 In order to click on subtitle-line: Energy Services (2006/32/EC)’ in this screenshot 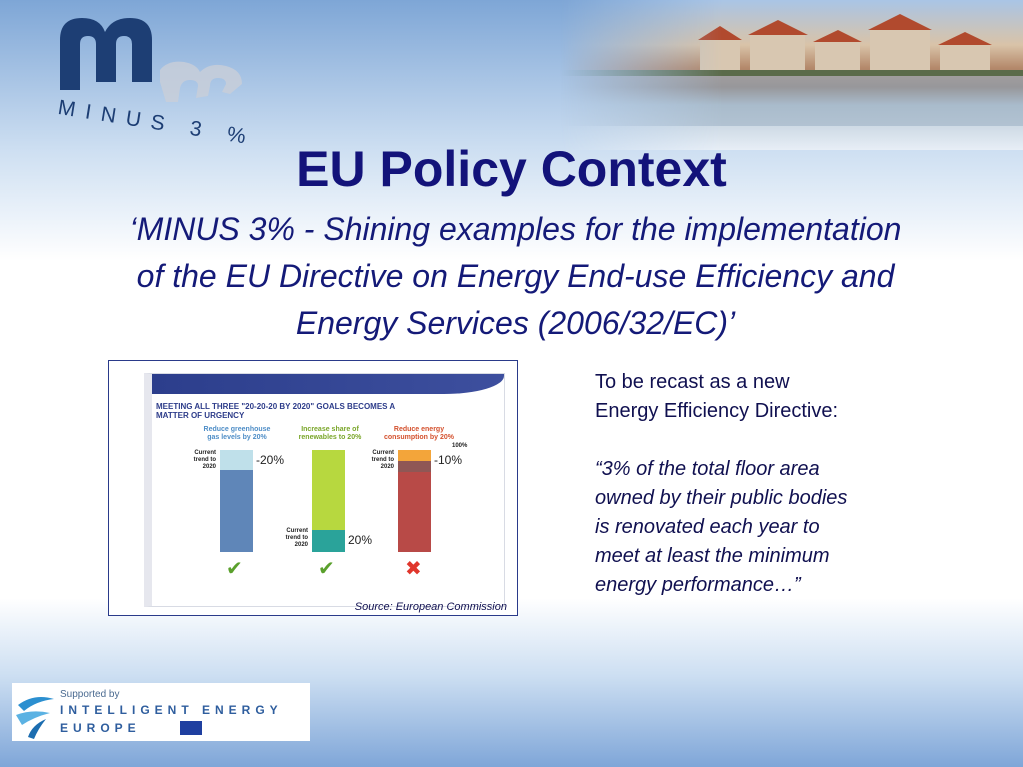, I will do `click(515, 323)`.